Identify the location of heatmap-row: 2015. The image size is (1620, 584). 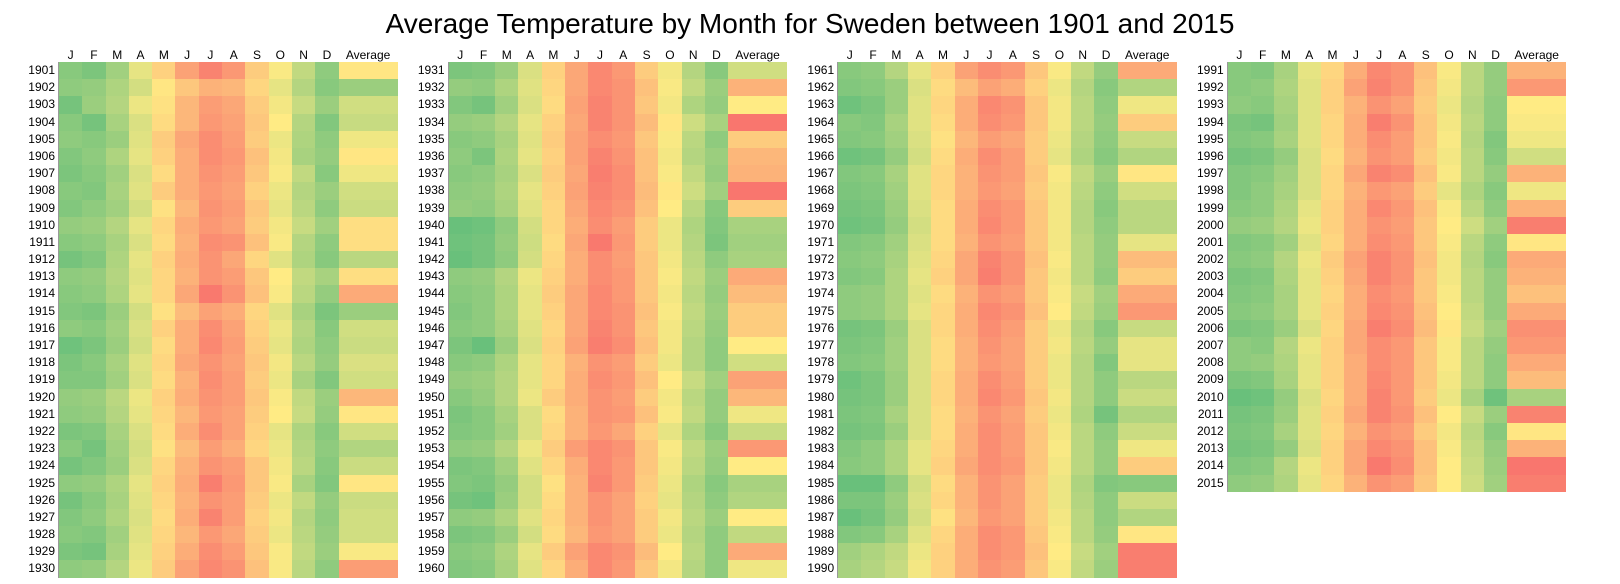
(1381, 483).